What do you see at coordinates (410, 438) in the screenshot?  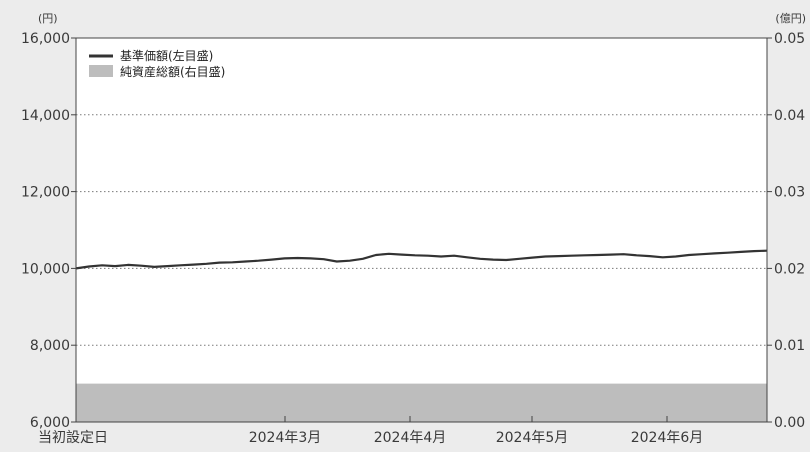 I see `x-tick-label: 2024年4月` at bounding box center [410, 438].